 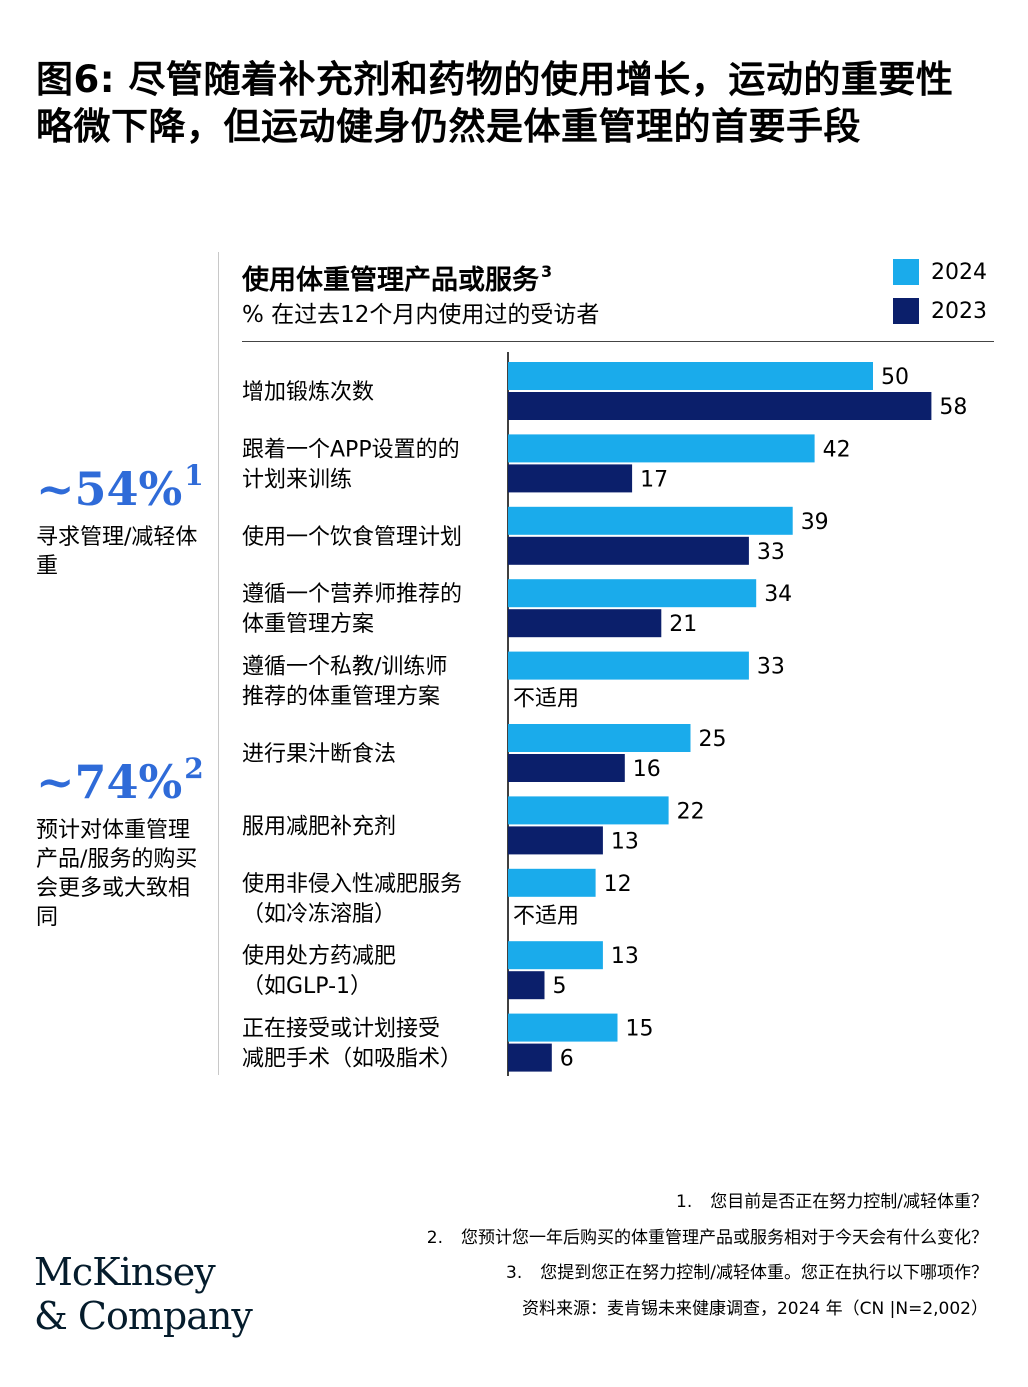 I want to click on category-label: 遵循一个营养师推荐的, so click(x=352, y=594).